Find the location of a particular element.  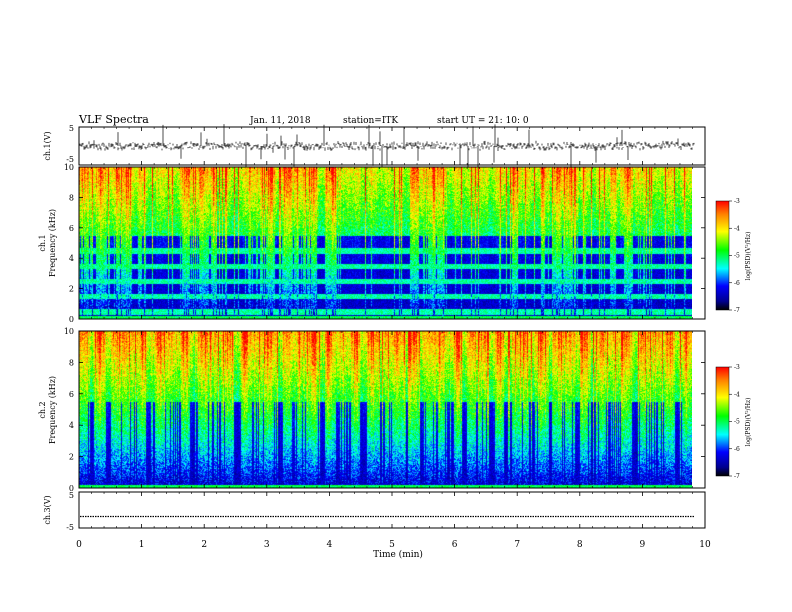

ch1-colorbar-label: log(PSD)(V²/Hz) is located at coordinates (748, 256).